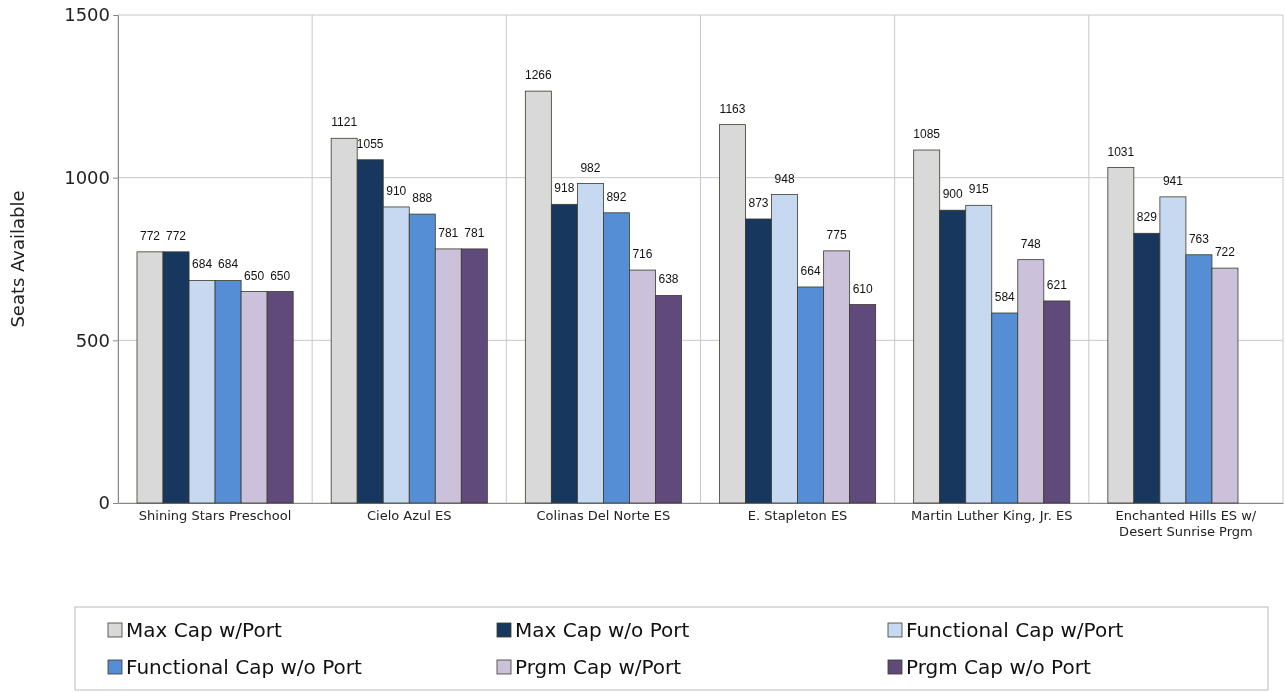 The width and height of the screenshot is (1285, 692). I want to click on data-label: 664, so click(810, 270).